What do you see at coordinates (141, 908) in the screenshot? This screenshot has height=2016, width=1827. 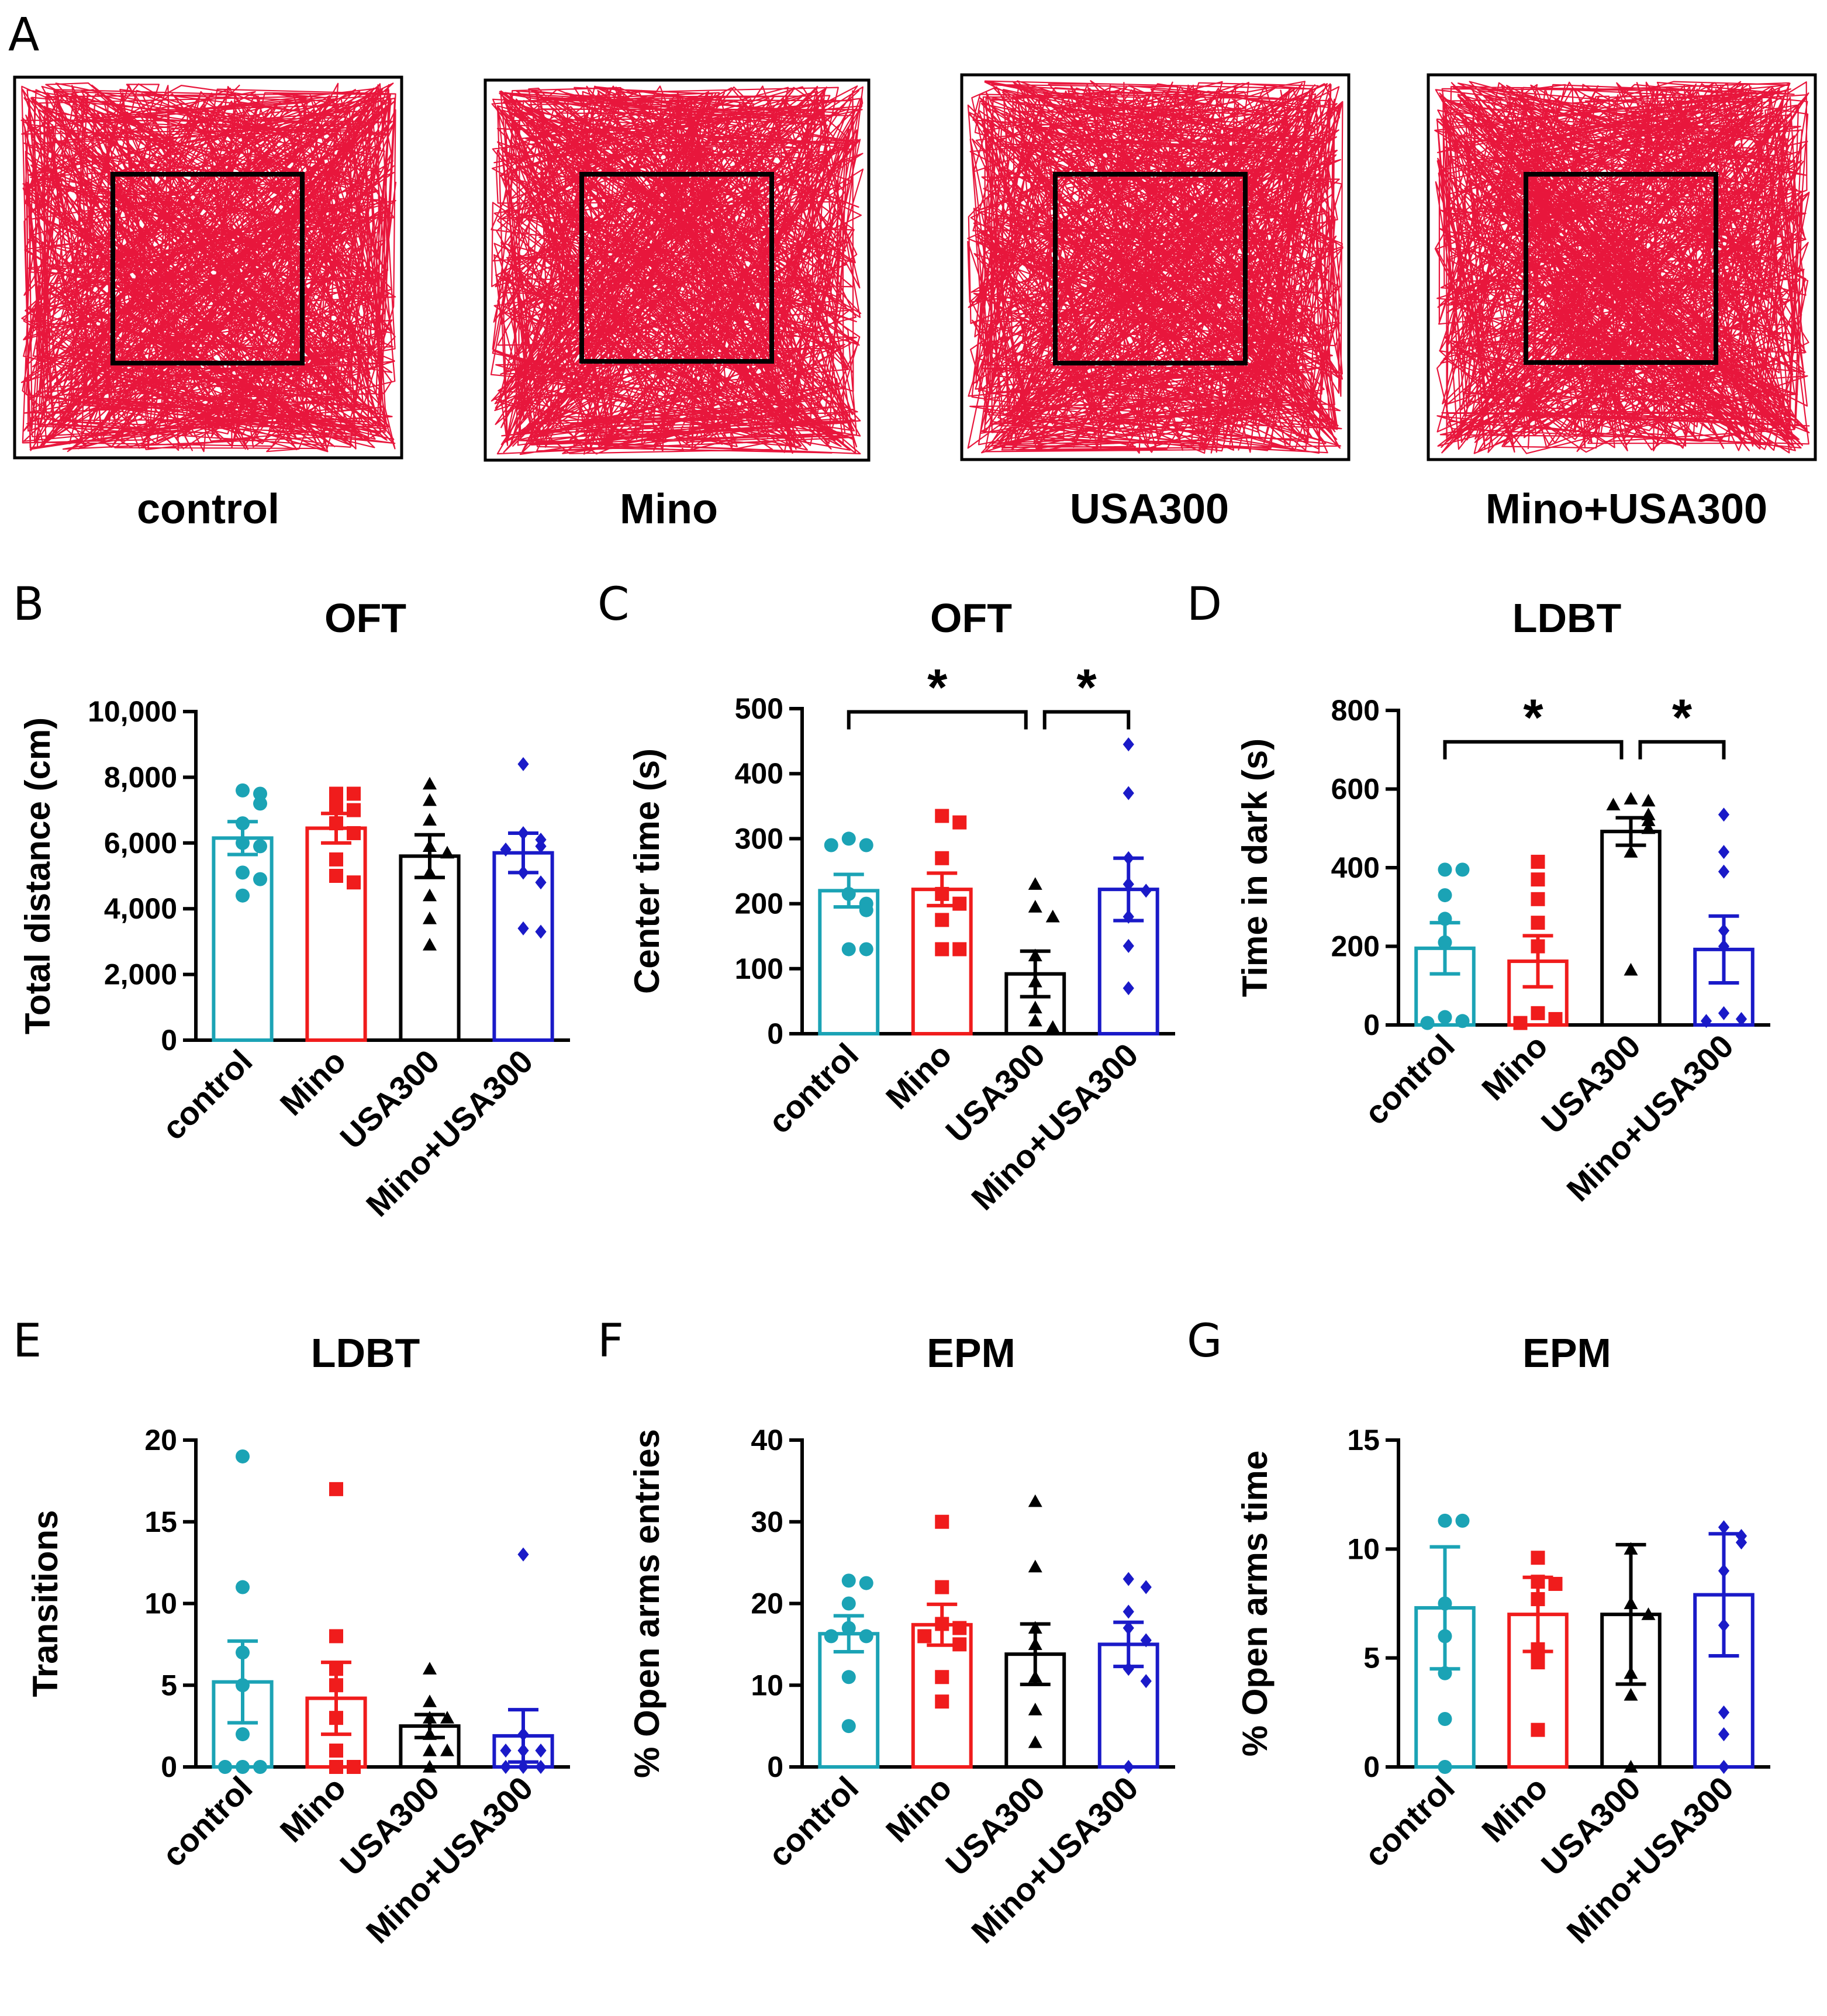 I see `y-tick-label: 4,000` at bounding box center [141, 908].